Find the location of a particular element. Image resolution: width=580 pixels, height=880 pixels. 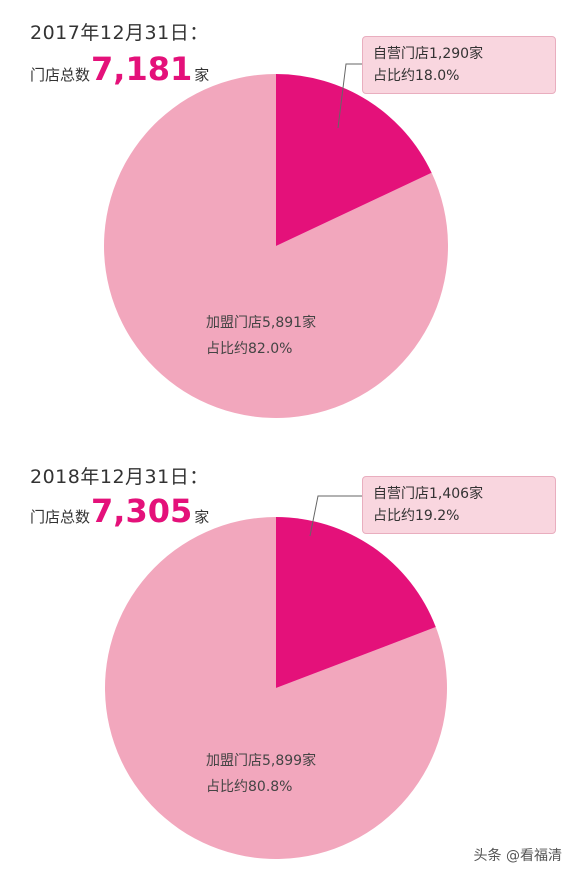

slice-share: 占比约82.0% is located at coordinates (249, 349).